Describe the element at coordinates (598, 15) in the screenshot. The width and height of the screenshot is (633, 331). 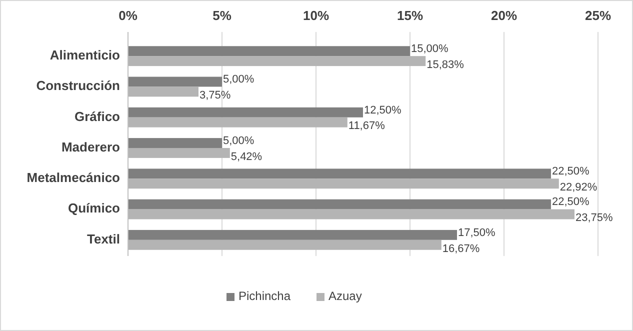
I see `x-tick-label: 25%` at that location.